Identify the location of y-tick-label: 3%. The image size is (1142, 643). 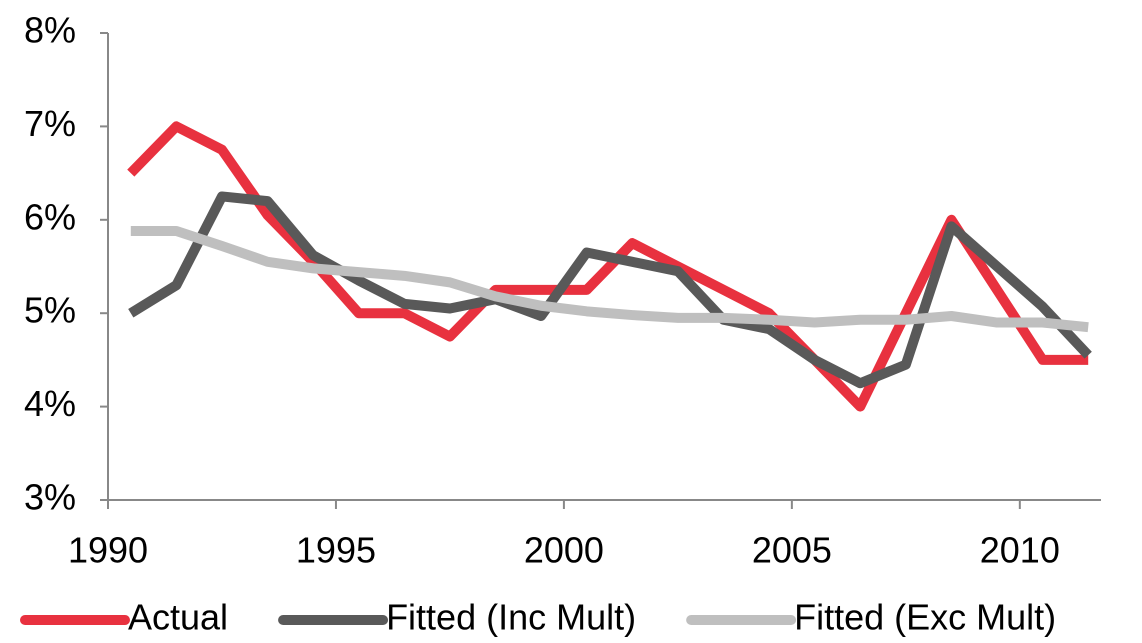
(50, 497).